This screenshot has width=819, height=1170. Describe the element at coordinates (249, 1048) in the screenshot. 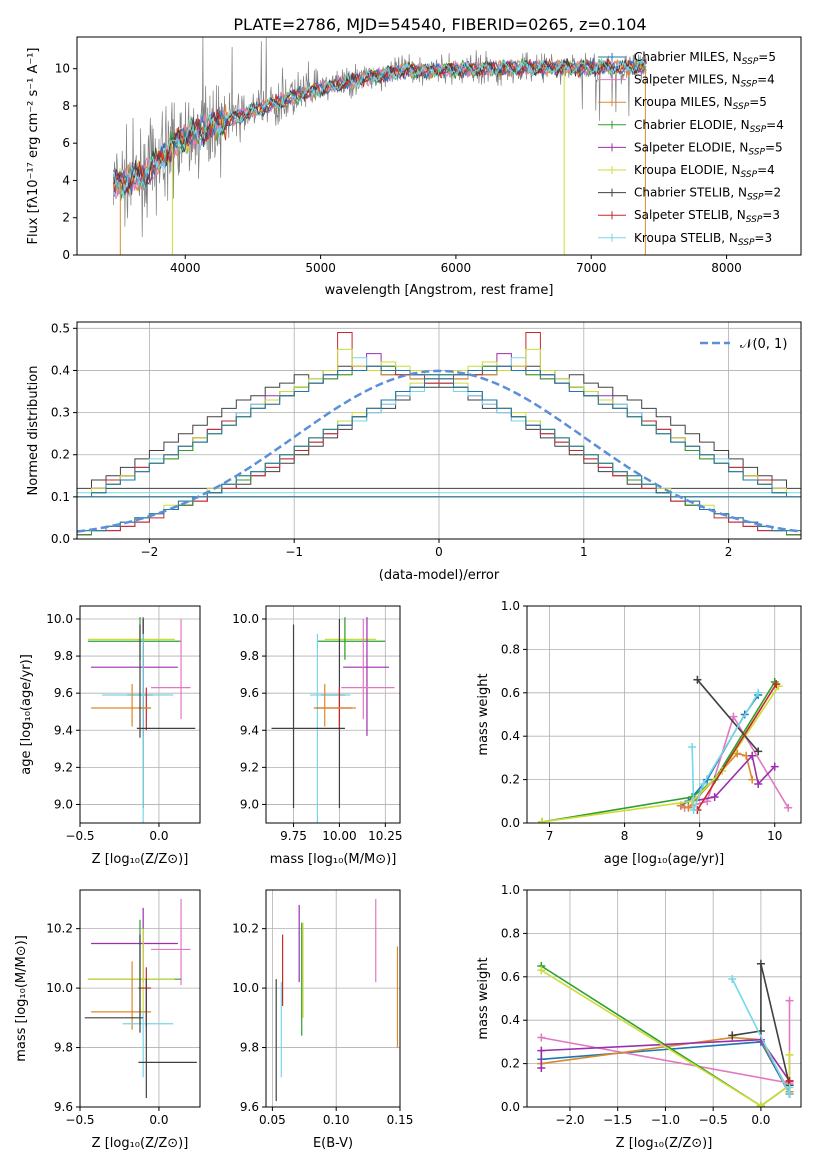

I see `y-tick-label: 9.8` at that location.